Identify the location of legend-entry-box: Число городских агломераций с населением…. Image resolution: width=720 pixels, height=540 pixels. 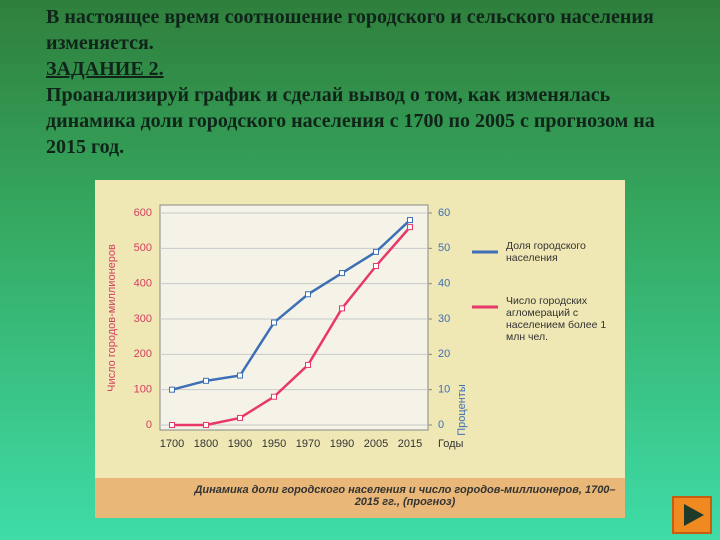
(556, 319).